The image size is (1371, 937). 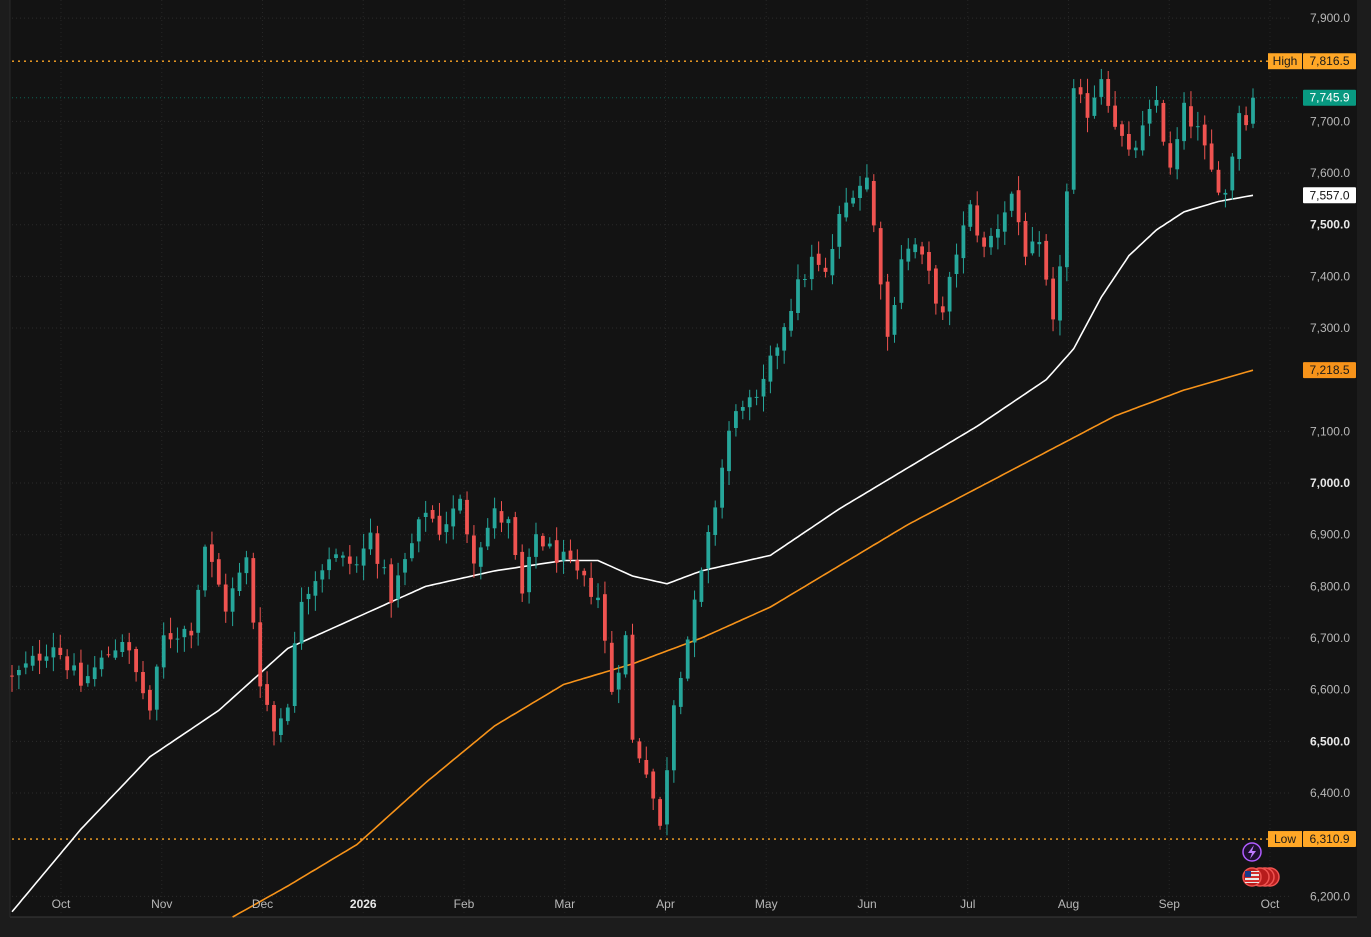 I want to click on ma-white-badge-value: 7,557.0, so click(x=1329, y=195).